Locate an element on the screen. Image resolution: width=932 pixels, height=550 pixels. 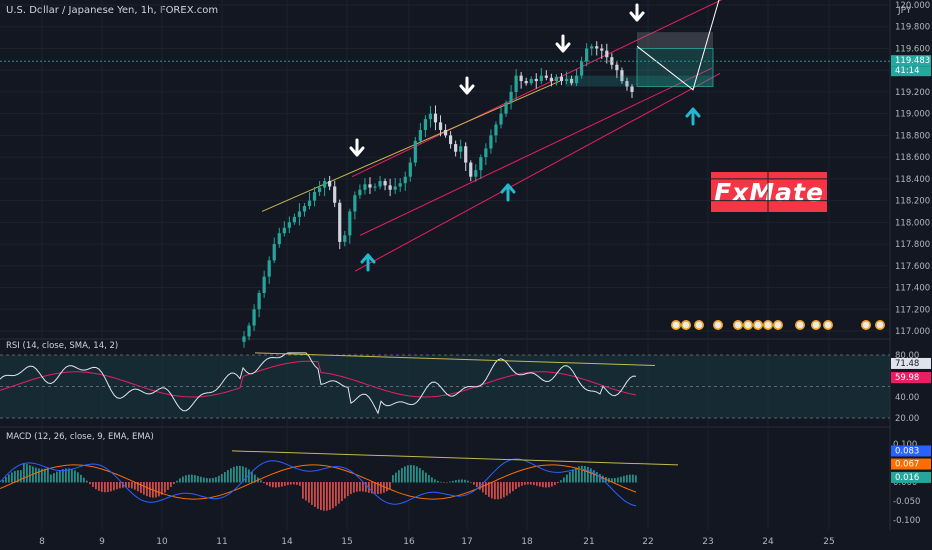
channel-lower-line is located at coordinates (537, 172).